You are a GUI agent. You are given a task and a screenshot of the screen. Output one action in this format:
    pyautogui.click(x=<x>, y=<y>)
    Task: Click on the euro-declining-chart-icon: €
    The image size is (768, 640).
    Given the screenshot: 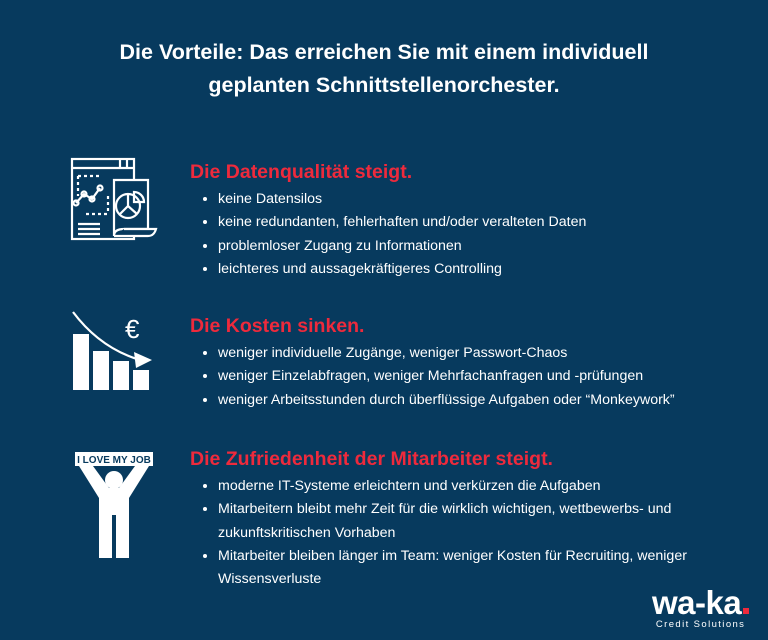 What is the action you would take?
    pyautogui.click(x=112, y=350)
    